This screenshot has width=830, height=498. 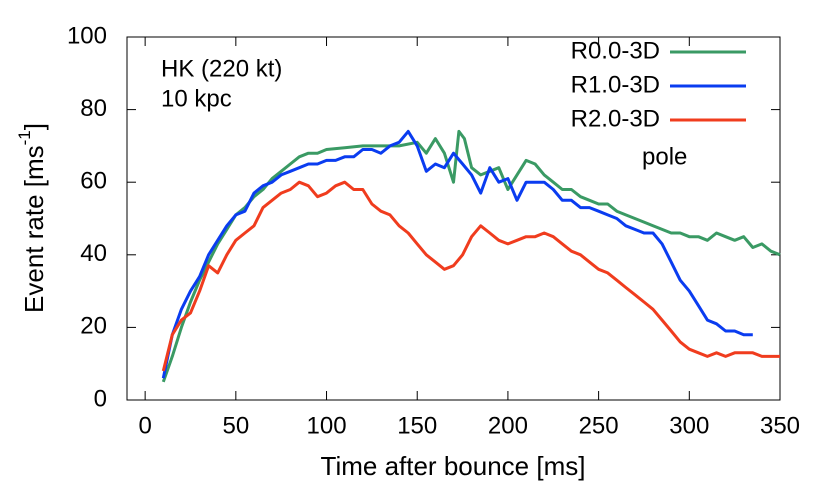 What do you see at coordinates (93, 108) in the screenshot?
I see `y-tick-label: 80` at bounding box center [93, 108].